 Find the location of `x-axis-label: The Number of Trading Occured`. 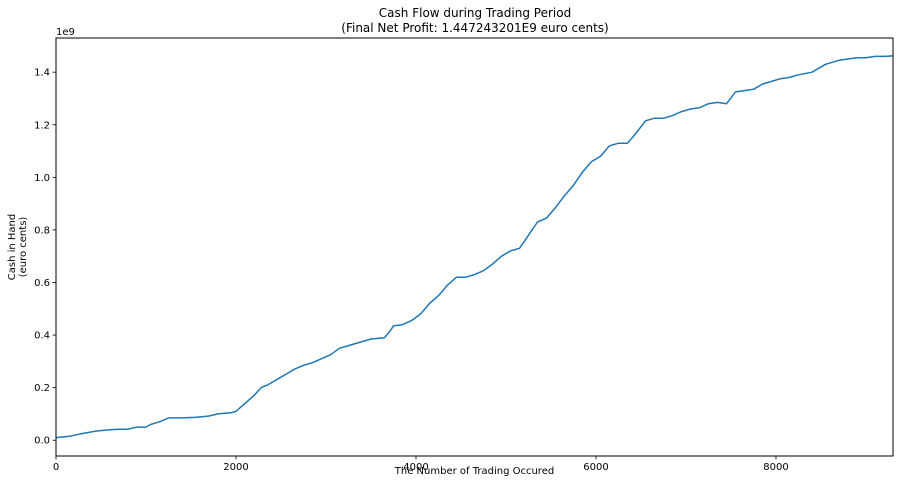

x-axis-label: The Number of Trading Occured is located at coordinates (474, 471).